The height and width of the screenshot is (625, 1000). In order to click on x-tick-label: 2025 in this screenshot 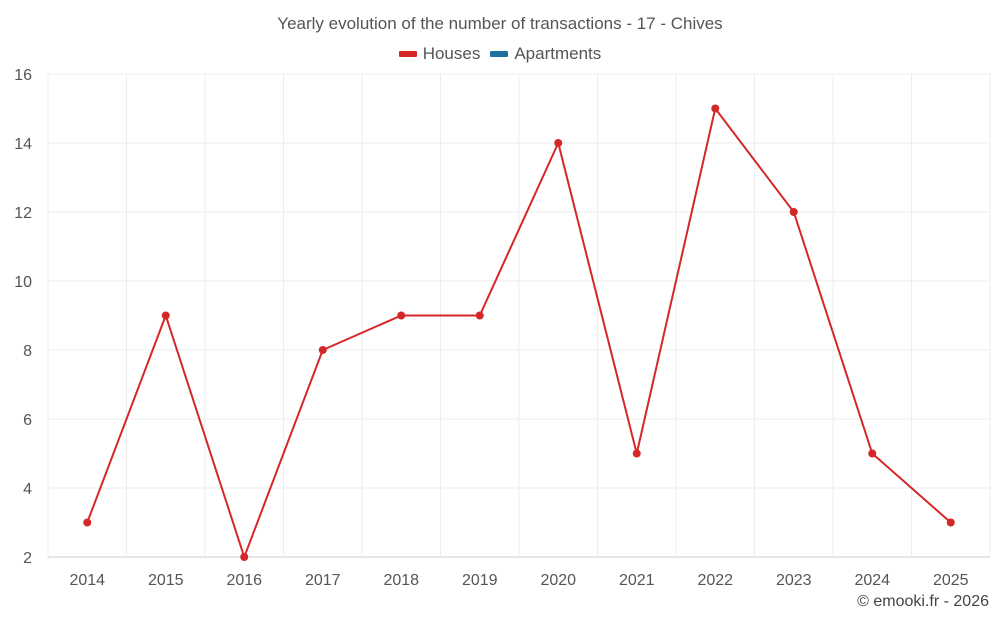, I will do `click(951, 580)`.